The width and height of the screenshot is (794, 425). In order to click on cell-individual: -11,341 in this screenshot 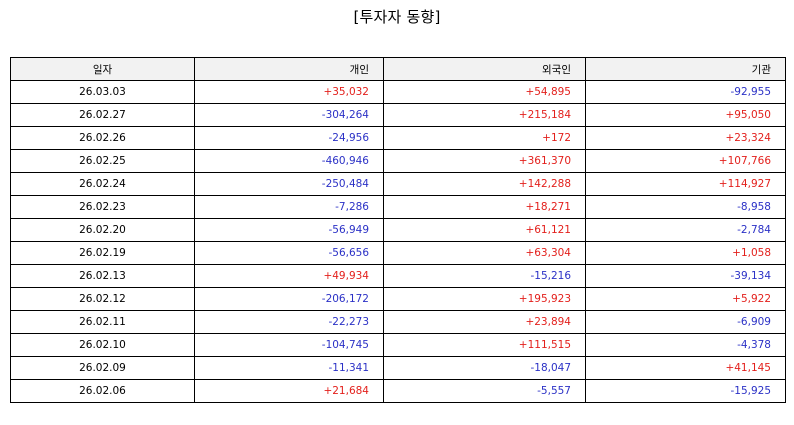, I will do `click(289, 368)`.